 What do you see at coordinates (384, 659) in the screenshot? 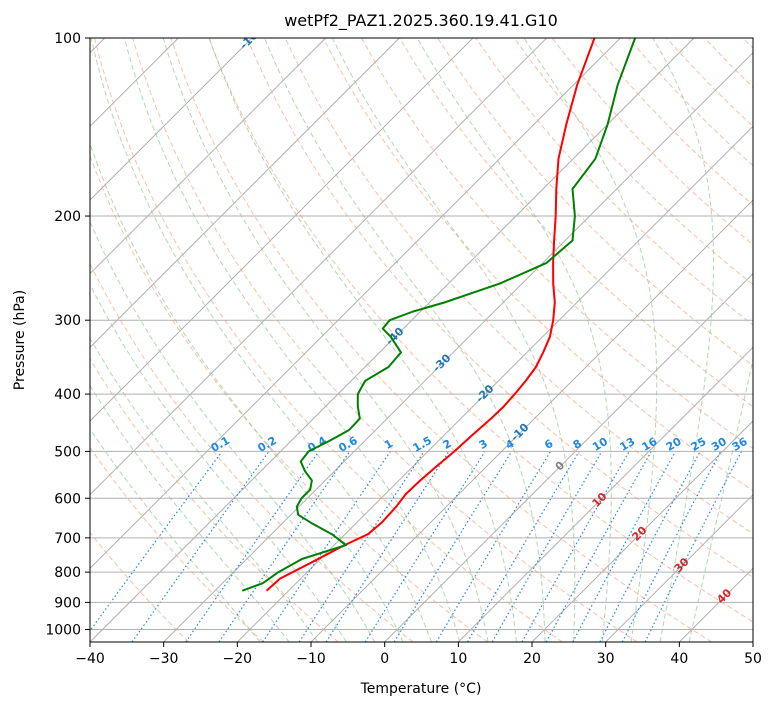
I see `x-tick-label: 0` at bounding box center [384, 659].